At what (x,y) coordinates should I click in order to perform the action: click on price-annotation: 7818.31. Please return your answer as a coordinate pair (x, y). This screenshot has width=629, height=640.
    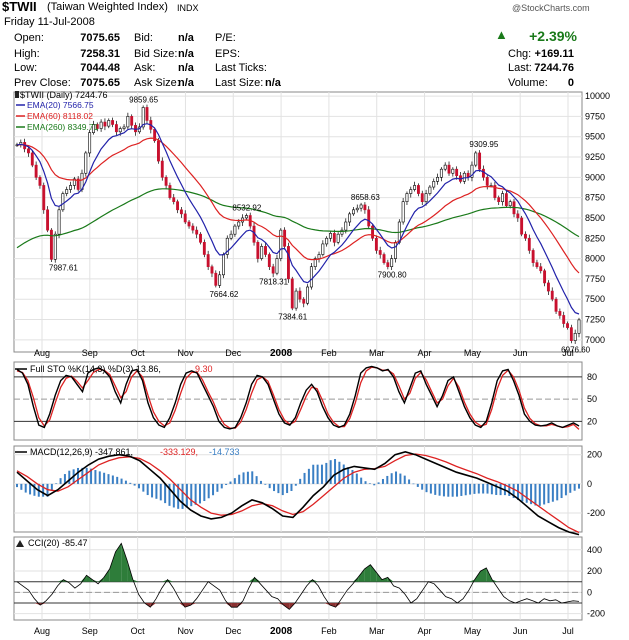
    Looking at the image, I should click on (273, 281).